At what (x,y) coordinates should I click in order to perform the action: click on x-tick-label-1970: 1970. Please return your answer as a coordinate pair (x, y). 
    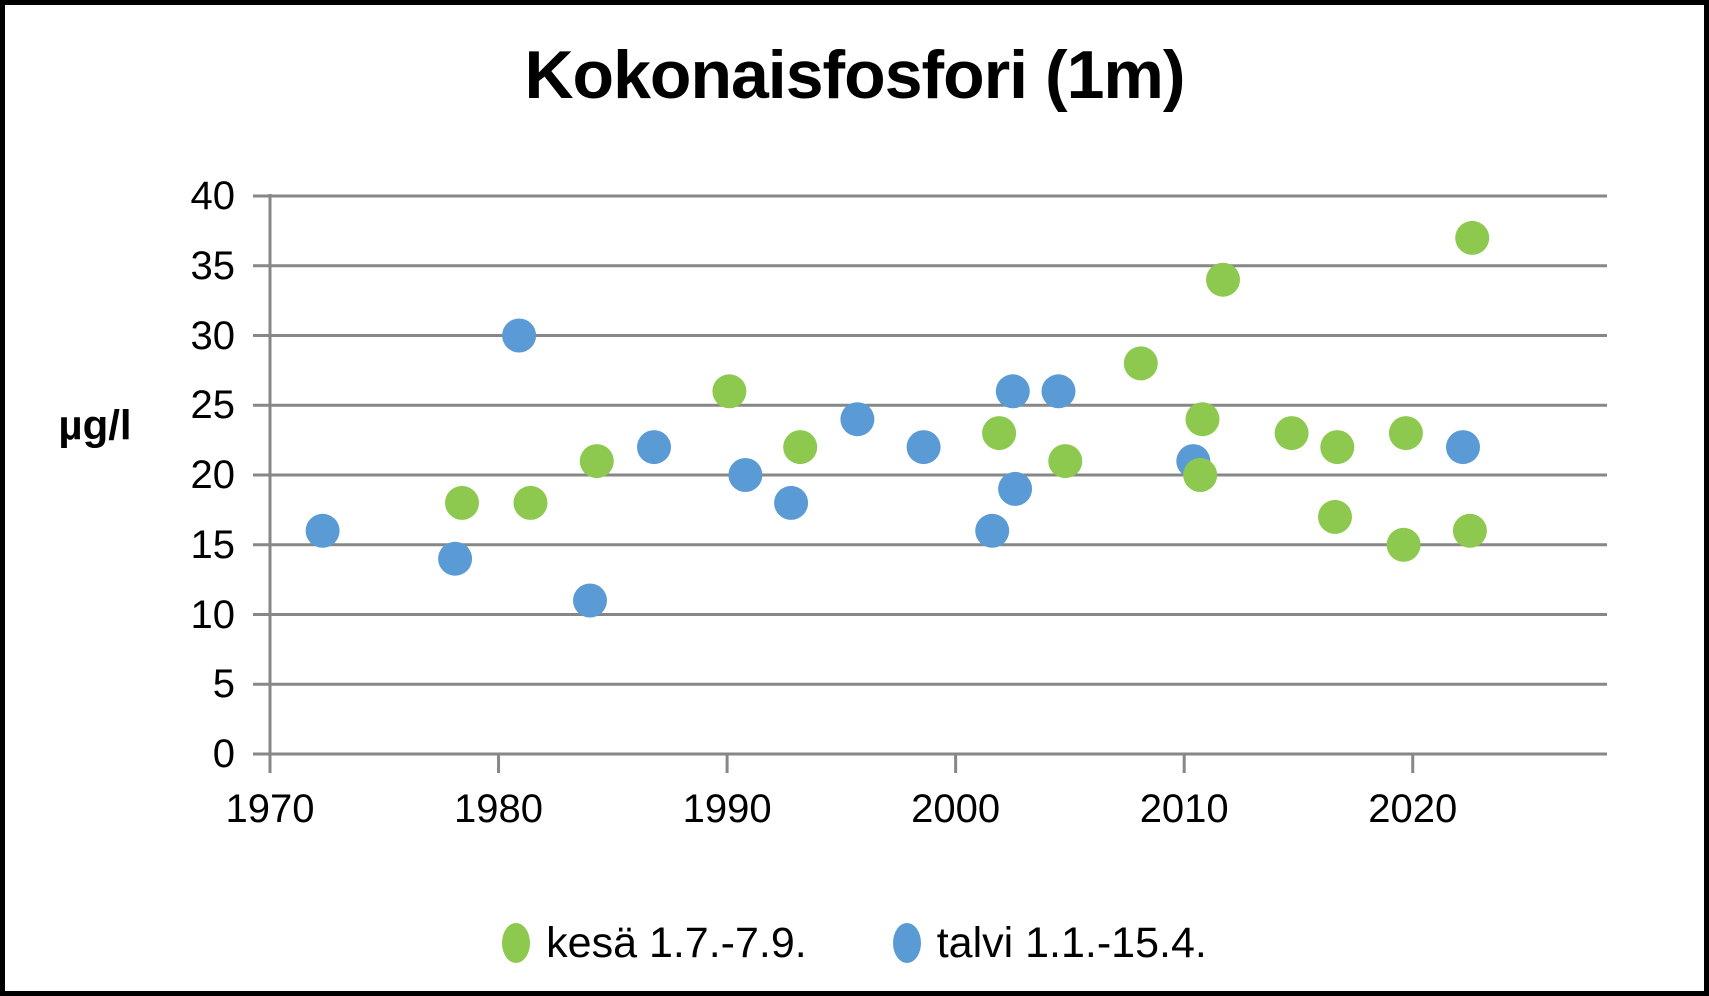
    Looking at the image, I should click on (270, 809).